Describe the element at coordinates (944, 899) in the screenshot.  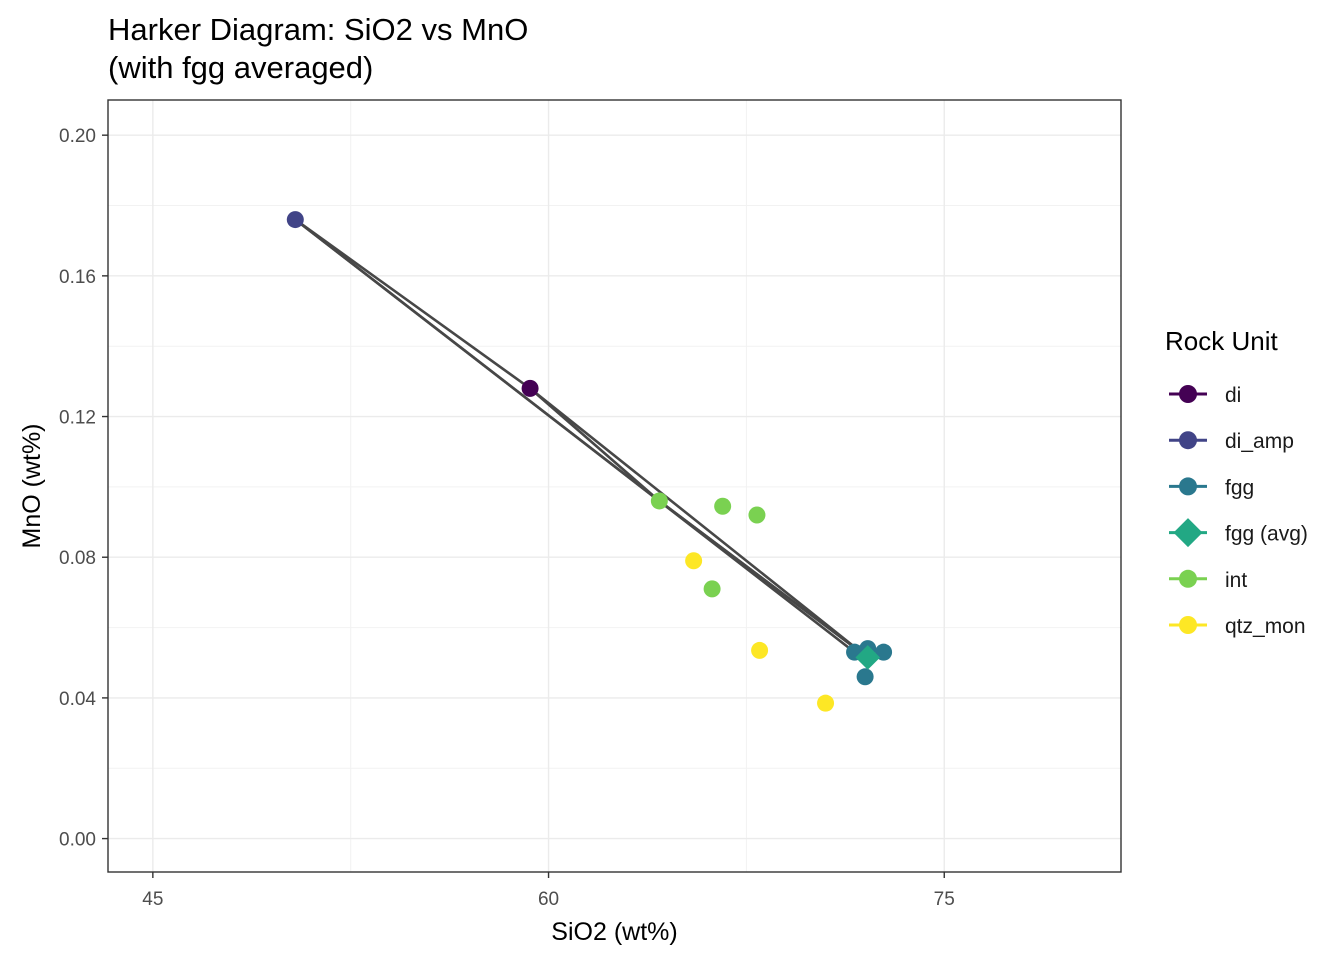
I see `x-tick-label: 75` at that location.